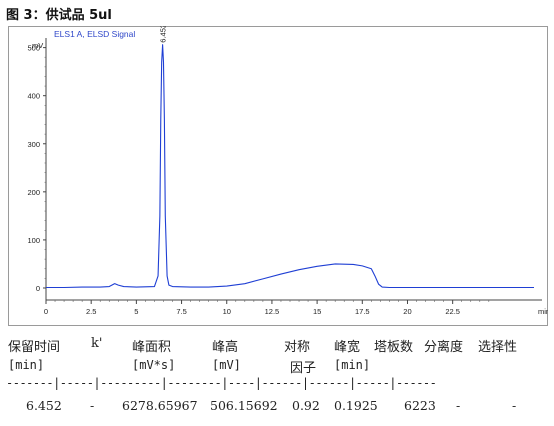  Describe the element at coordinates (33, 144) in the screenshot. I see `y-tick-label: 300` at that location.